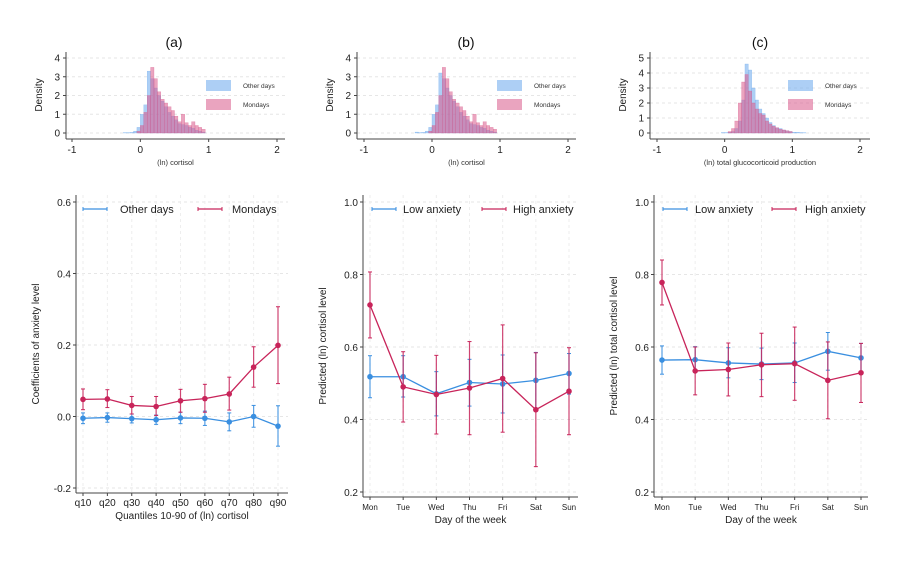 The image size is (900, 562). I want to click on x-tick-label: 2, so click(568, 150).